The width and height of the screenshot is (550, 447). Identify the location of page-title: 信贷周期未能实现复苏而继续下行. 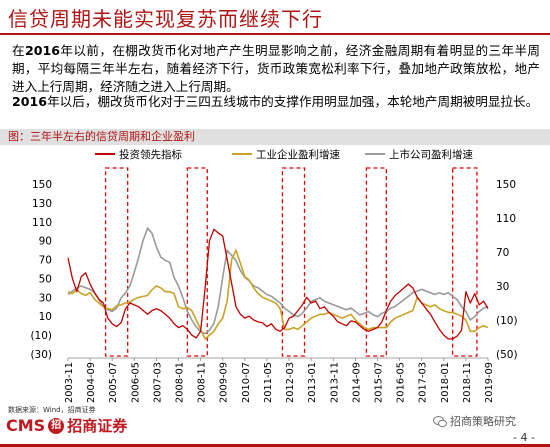
(165, 19).